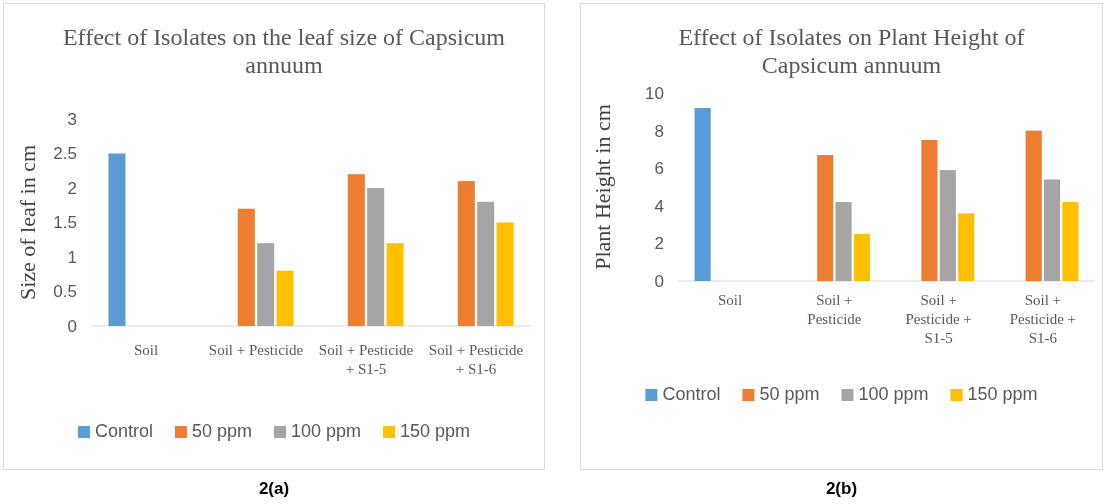 Image resolution: width=1109 pixels, height=504 pixels. What do you see at coordinates (654, 93) in the screenshot?
I see `y-tick-label: 10` at bounding box center [654, 93].